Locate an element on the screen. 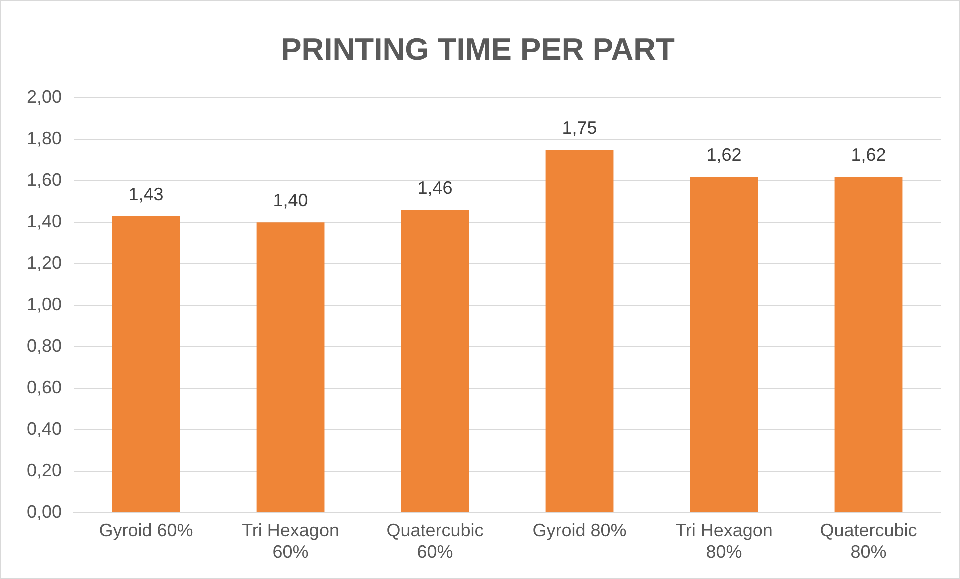 The image size is (960, 579). y-tick-label: 0,80 is located at coordinates (44, 346).